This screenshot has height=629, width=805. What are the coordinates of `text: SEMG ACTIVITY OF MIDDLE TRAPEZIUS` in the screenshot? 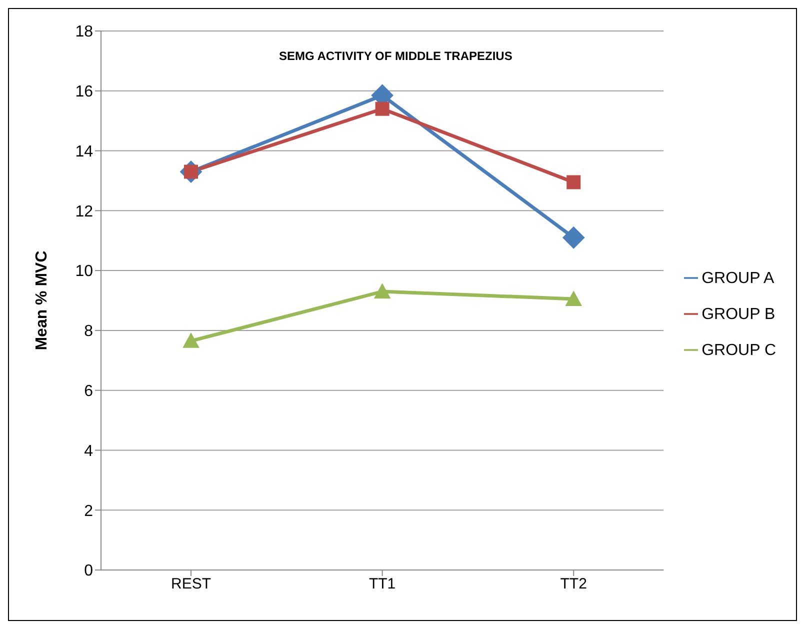 It's located at (395, 56).